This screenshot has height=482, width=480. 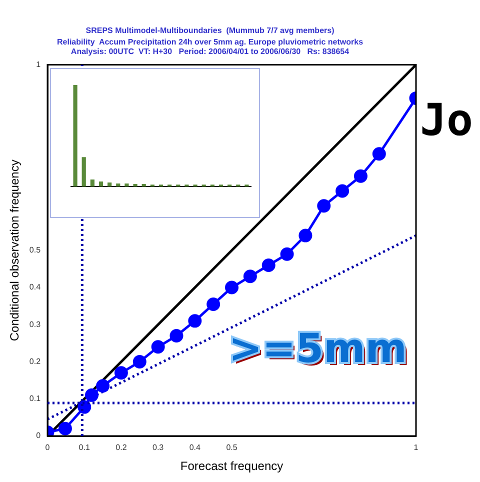 I want to click on annotation: >=5mm, so click(x=321, y=351).